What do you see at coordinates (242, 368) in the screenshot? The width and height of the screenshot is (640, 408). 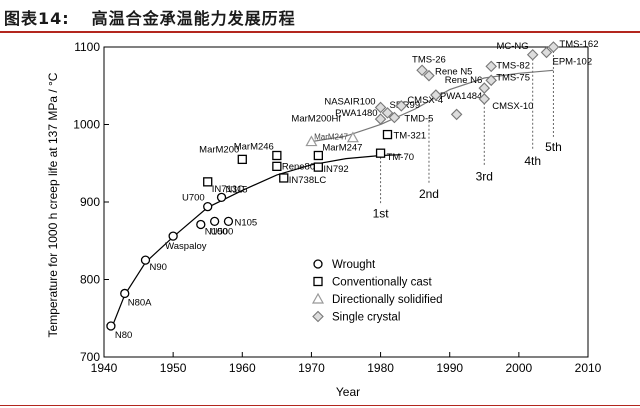 I see `x-tick-label: 1960` at bounding box center [242, 368].